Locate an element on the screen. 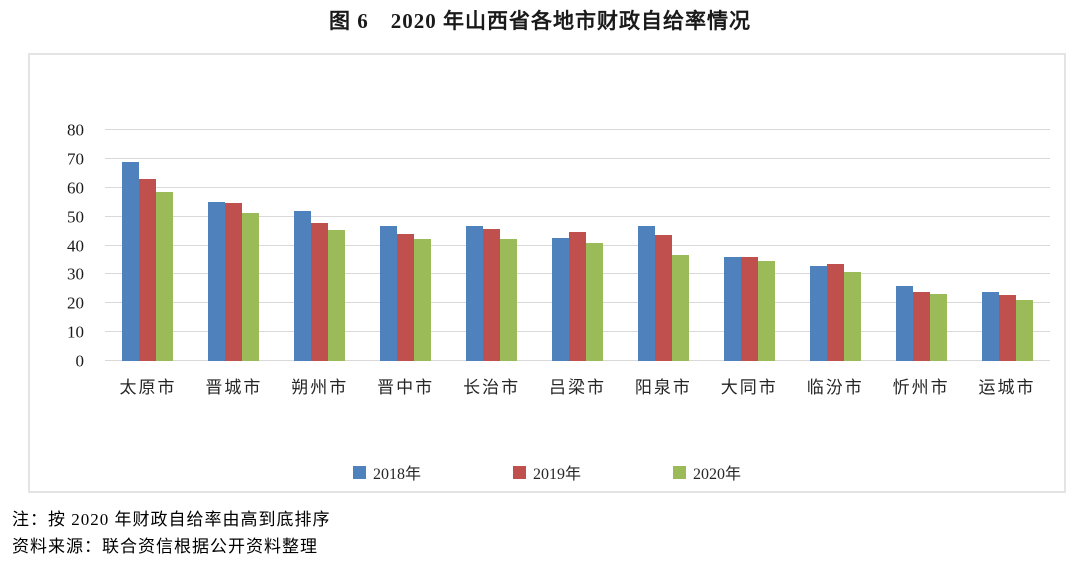  bar-长治市-2018年 is located at coordinates (475, 293).